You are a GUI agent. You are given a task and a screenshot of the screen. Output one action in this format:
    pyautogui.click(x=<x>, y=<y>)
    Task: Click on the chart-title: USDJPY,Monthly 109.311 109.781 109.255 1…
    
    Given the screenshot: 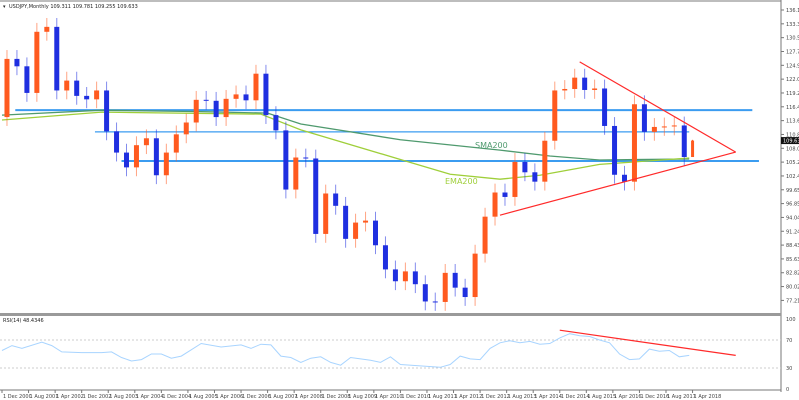 What is the action you would take?
    pyautogui.click(x=73, y=7)
    